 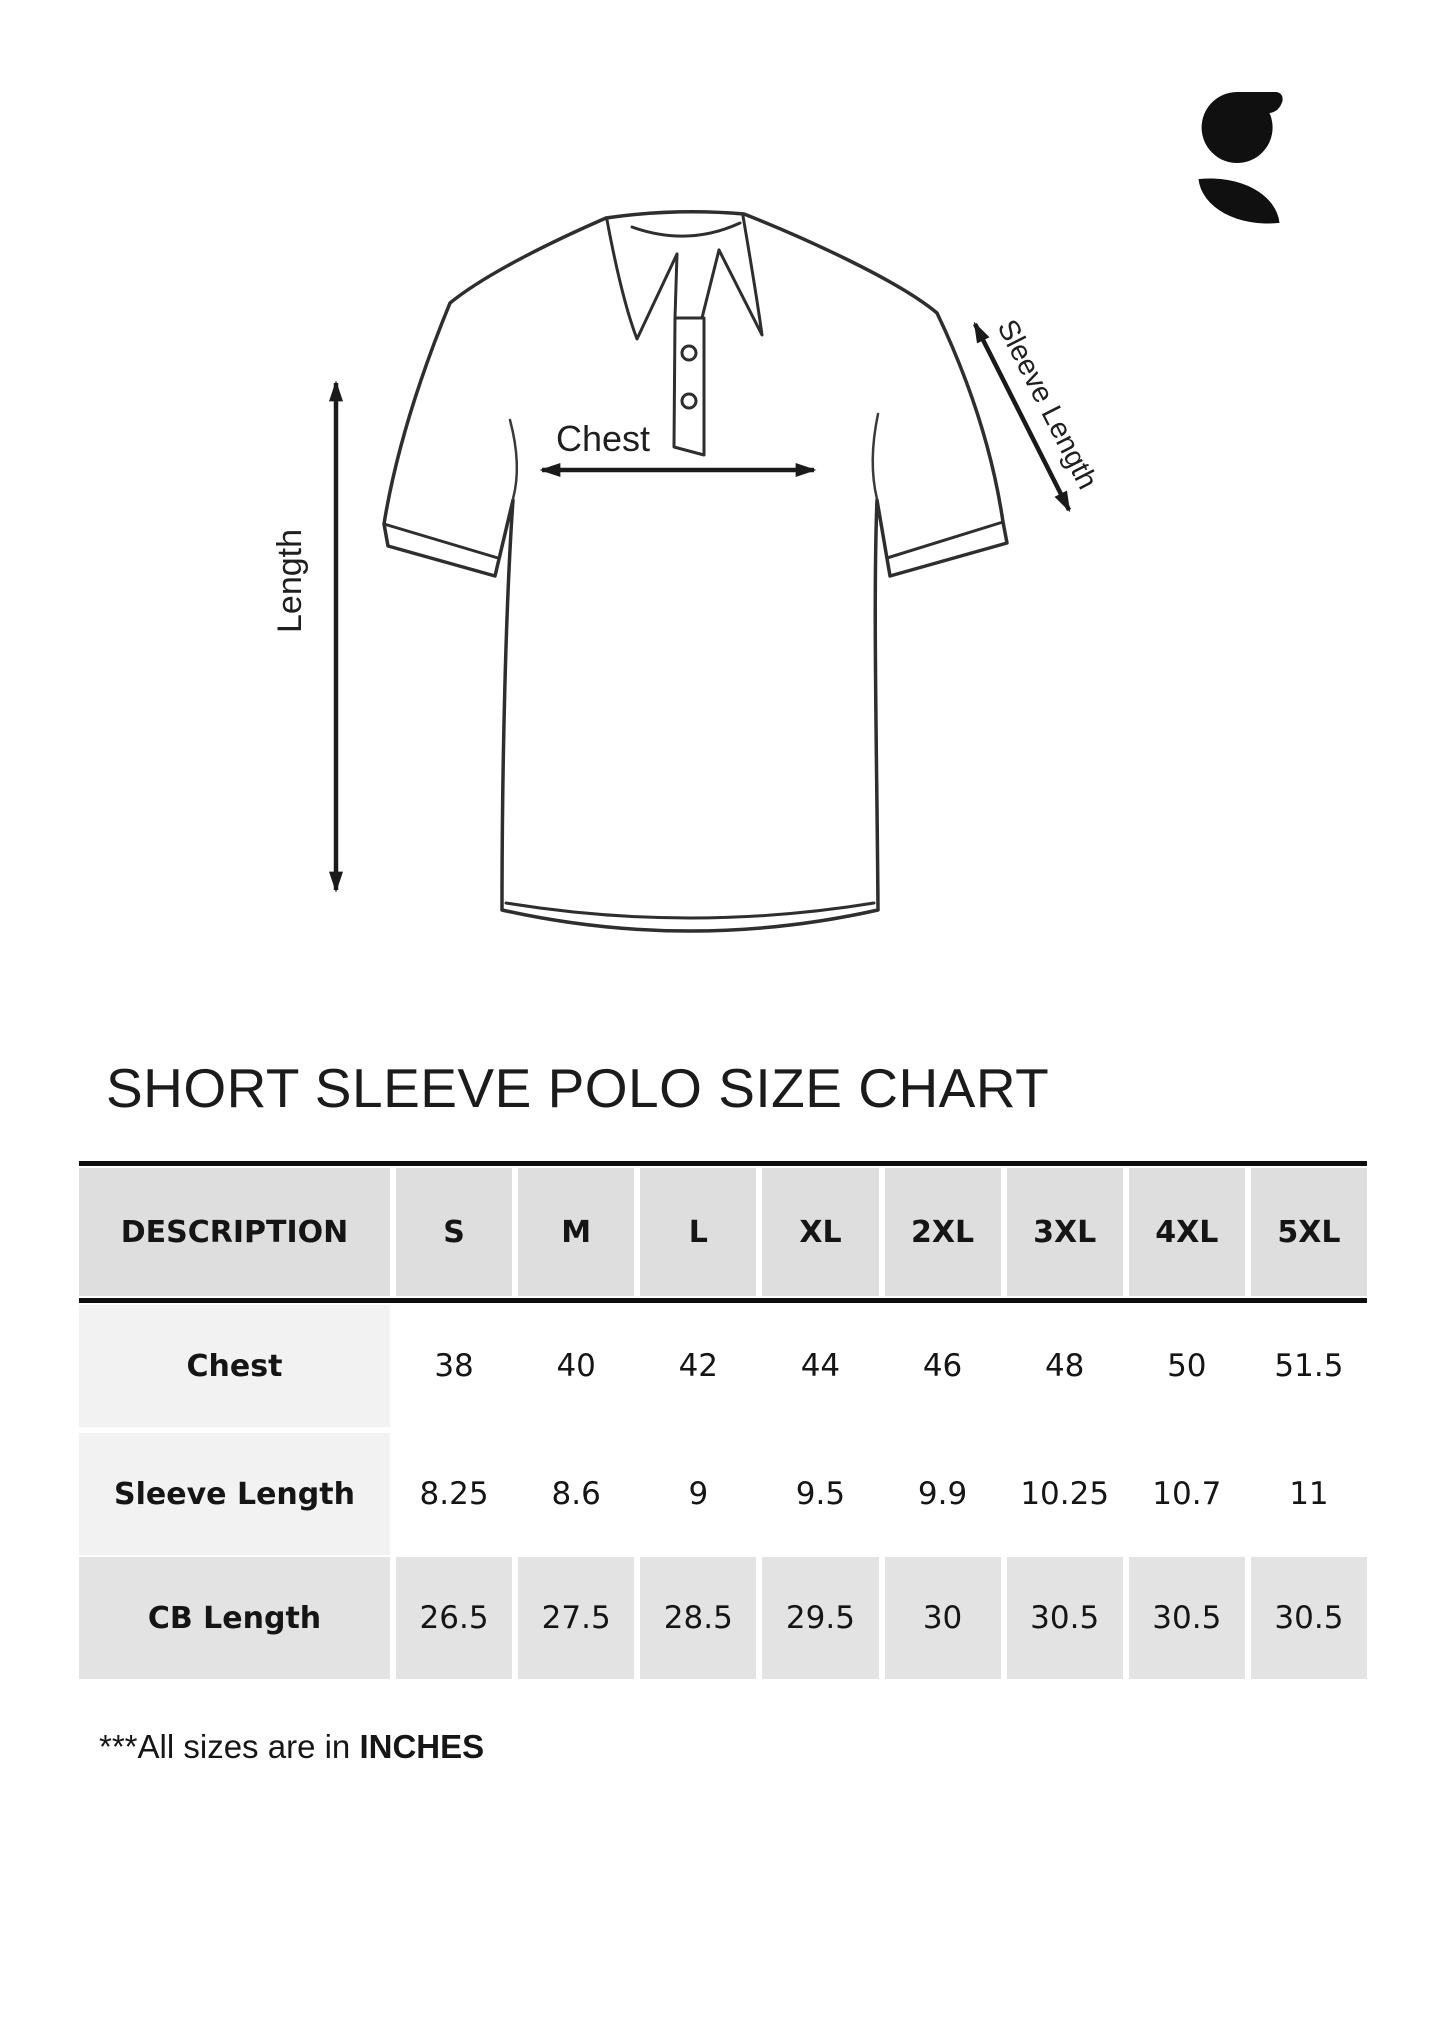 What do you see at coordinates (1064, 1366) in the screenshot?
I see `size-value: 48` at bounding box center [1064, 1366].